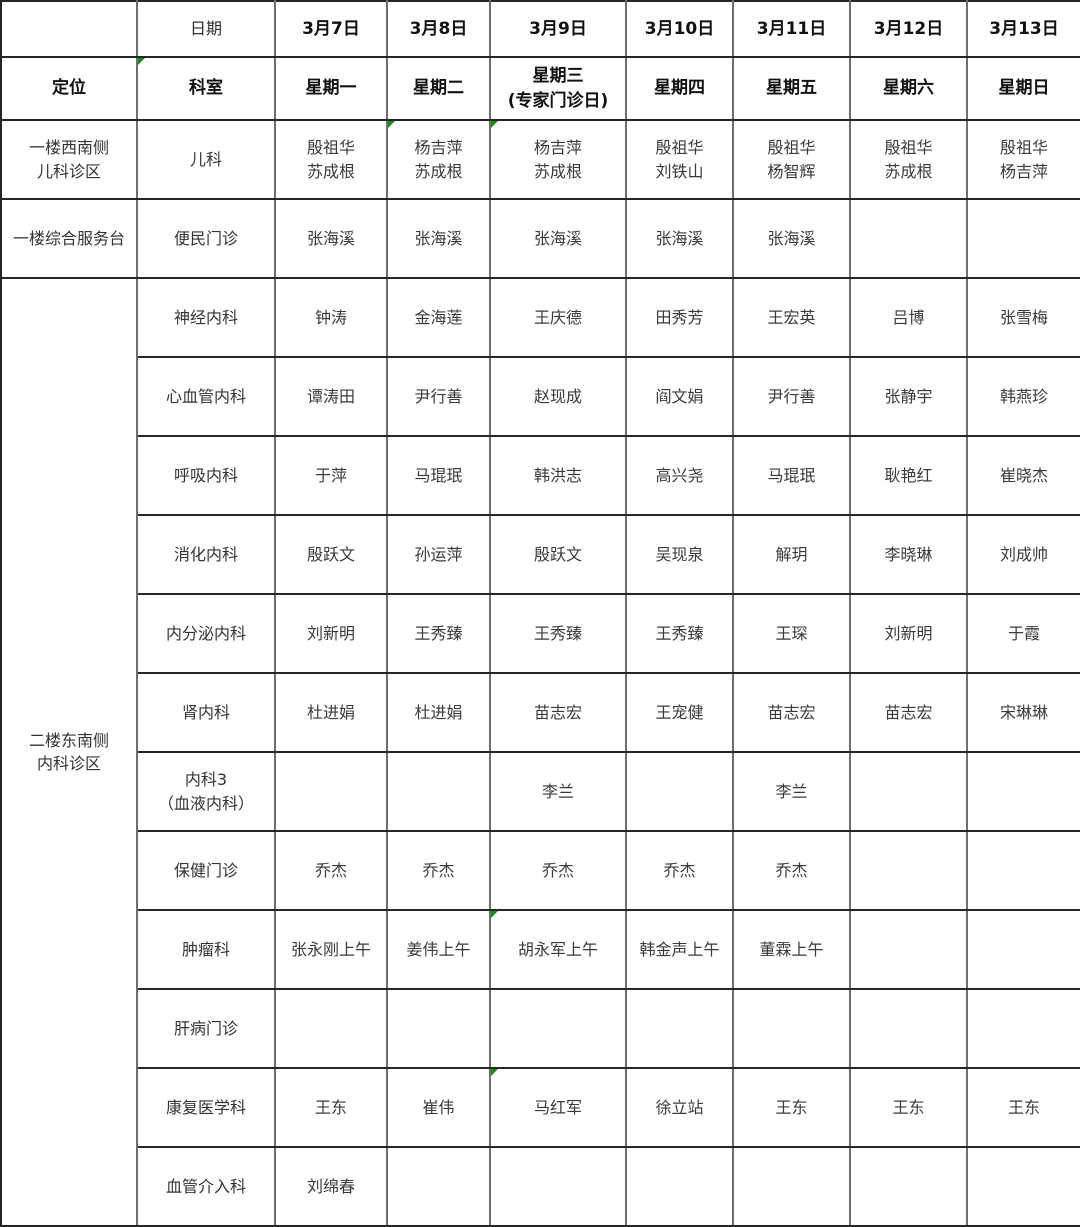 Image resolution: width=1080 pixels, height=1227 pixels. Describe the element at coordinates (791, 396) in the screenshot. I see `schedule-cell: 尹行善` at that location.